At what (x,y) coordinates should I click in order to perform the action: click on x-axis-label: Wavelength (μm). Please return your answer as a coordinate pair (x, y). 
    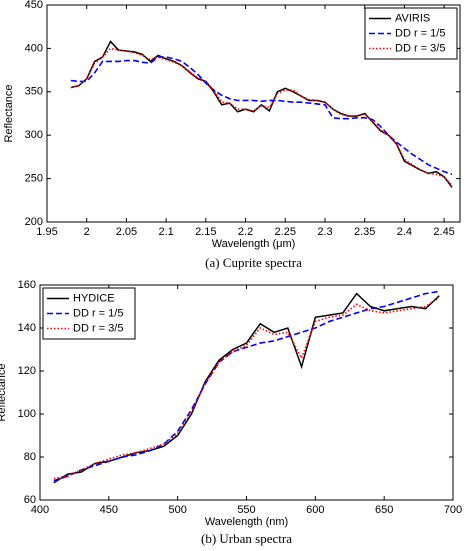
    Looking at the image, I should click on (254, 244).